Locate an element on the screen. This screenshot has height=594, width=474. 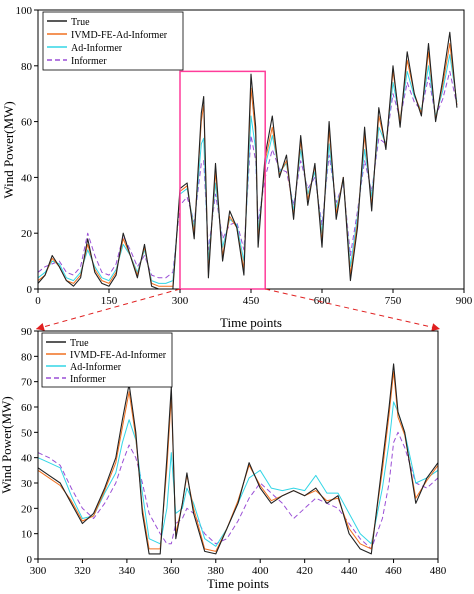
x-tick-label: 380 is located at coordinates (216, 571).